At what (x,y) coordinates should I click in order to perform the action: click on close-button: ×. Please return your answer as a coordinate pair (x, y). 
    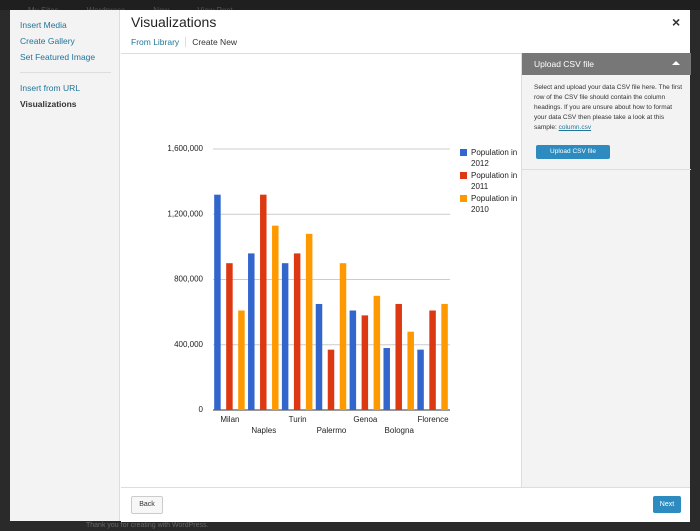
    Looking at the image, I should click on (676, 22).